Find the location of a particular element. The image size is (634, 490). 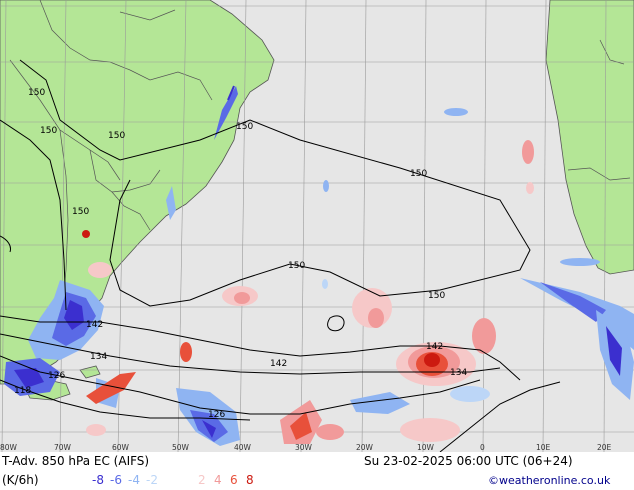

units-label: (K/6h) is located at coordinates (20, 480).